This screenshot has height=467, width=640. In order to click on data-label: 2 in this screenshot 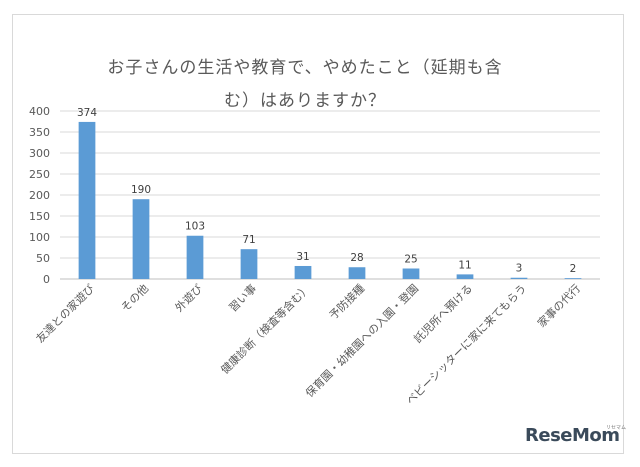, I will do `click(573, 269)`.